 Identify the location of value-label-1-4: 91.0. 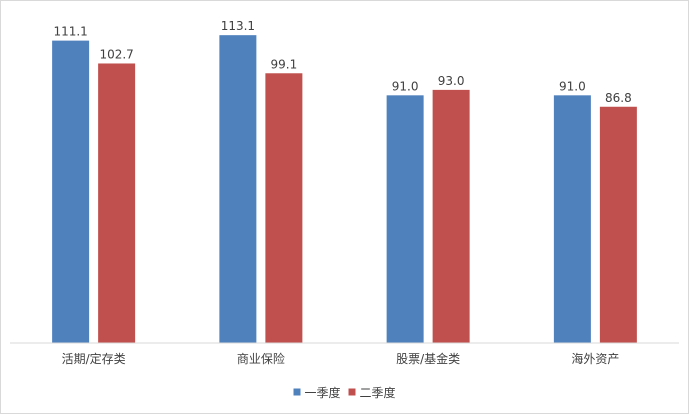
(572, 86).